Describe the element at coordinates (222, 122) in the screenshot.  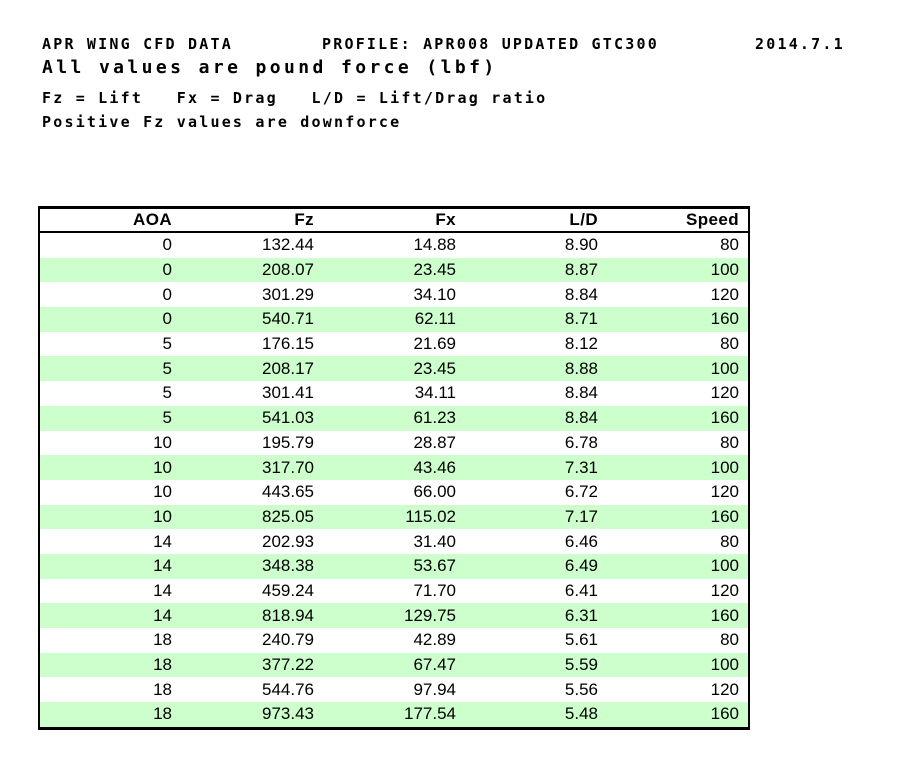
I see `note-line: Positive Fz values are downforce` at that location.